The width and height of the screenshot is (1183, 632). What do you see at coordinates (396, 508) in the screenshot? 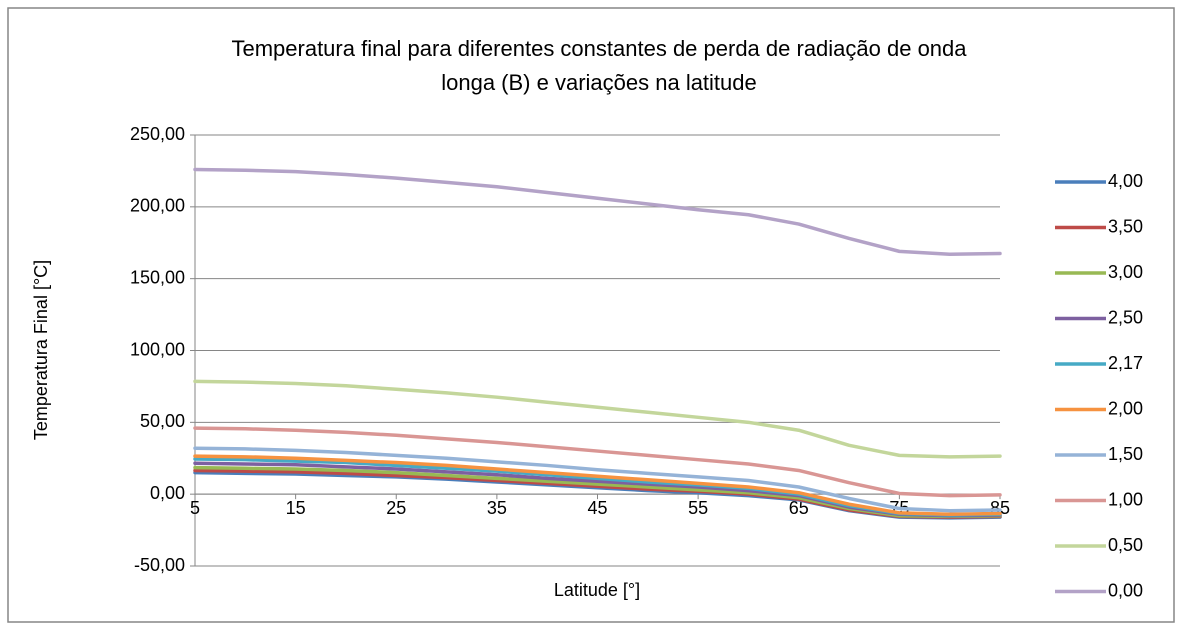
I see `x-tick-label: 25` at bounding box center [396, 508].